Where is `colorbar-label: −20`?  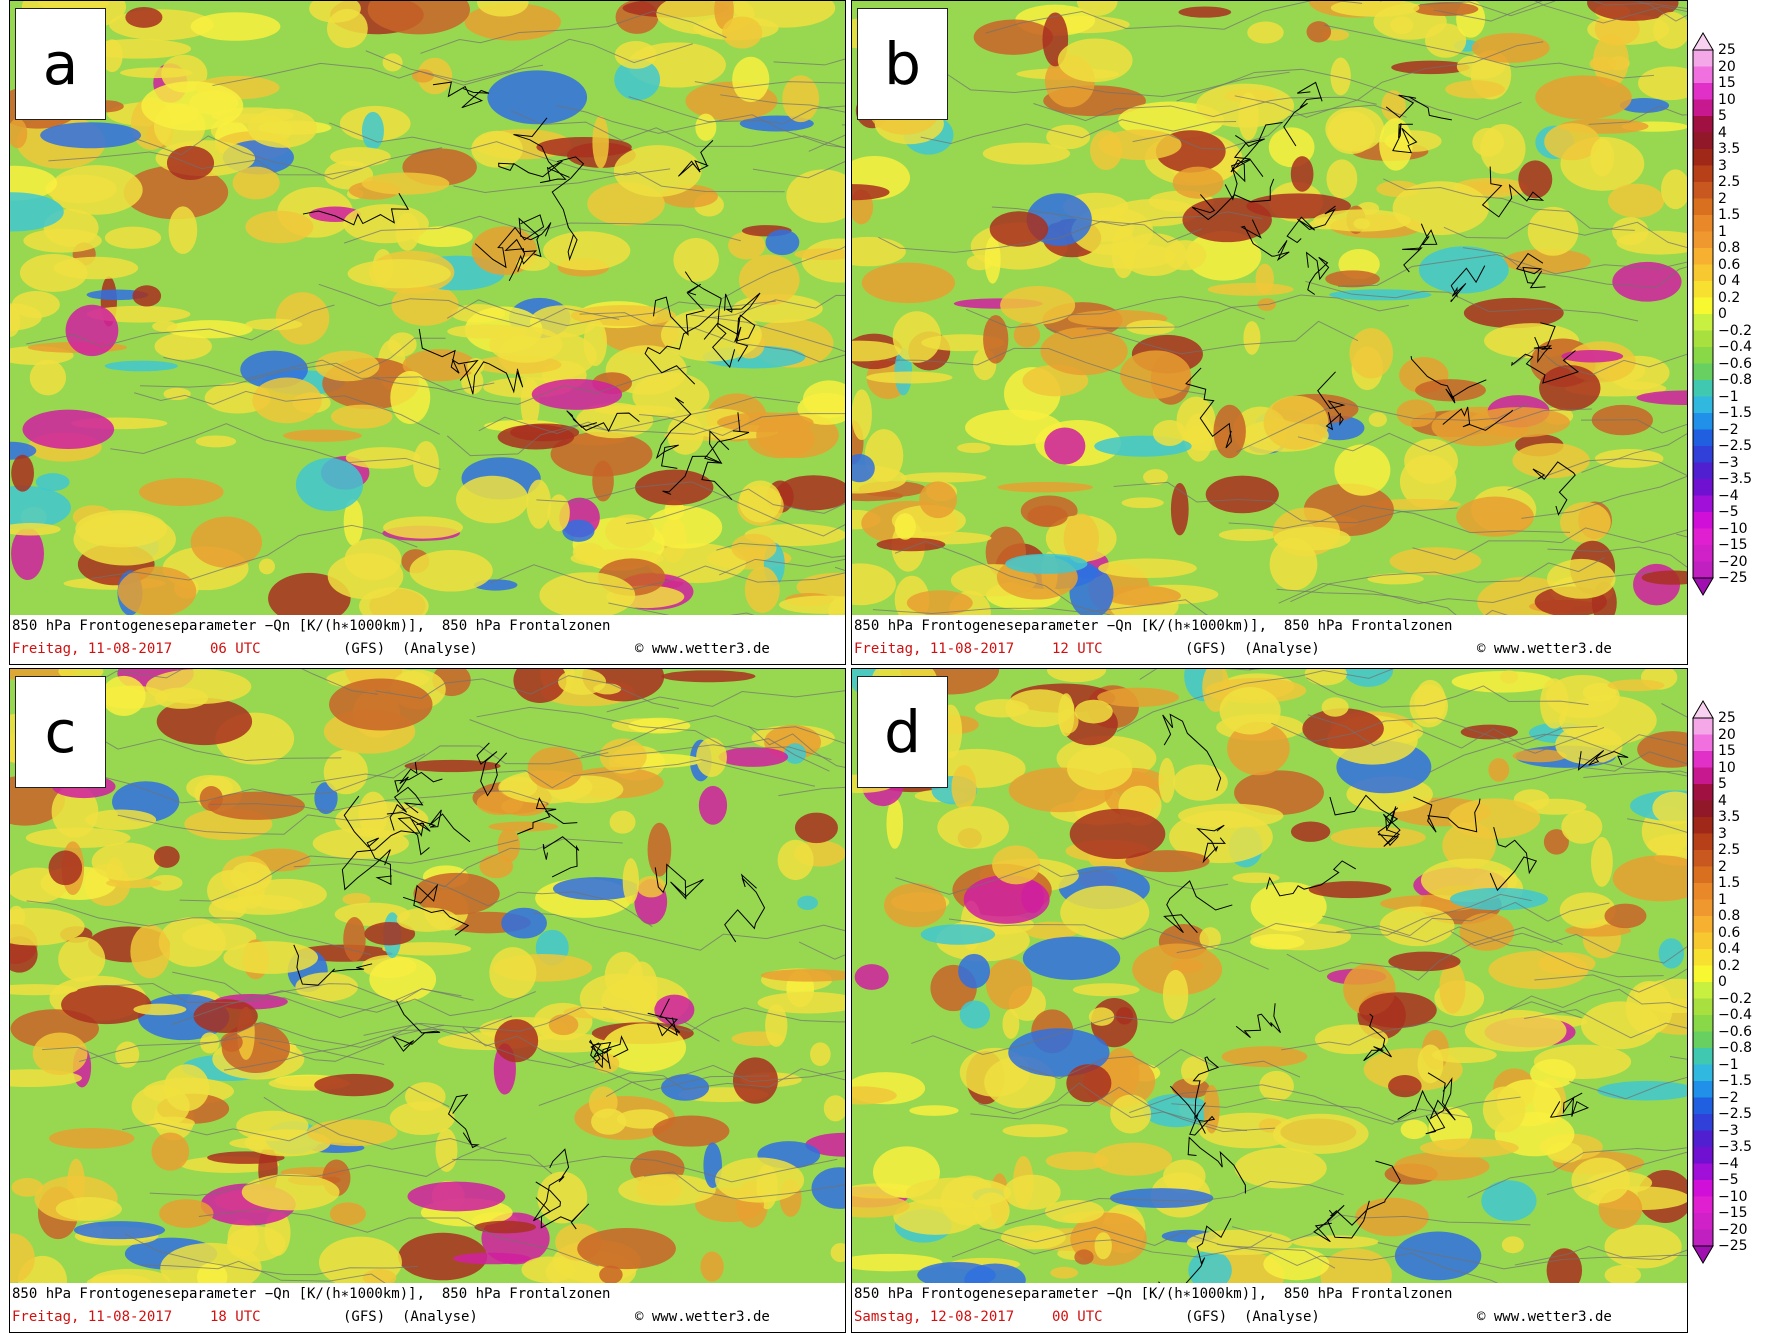 colorbar-label: −20 is located at coordinates (1733, 1229).